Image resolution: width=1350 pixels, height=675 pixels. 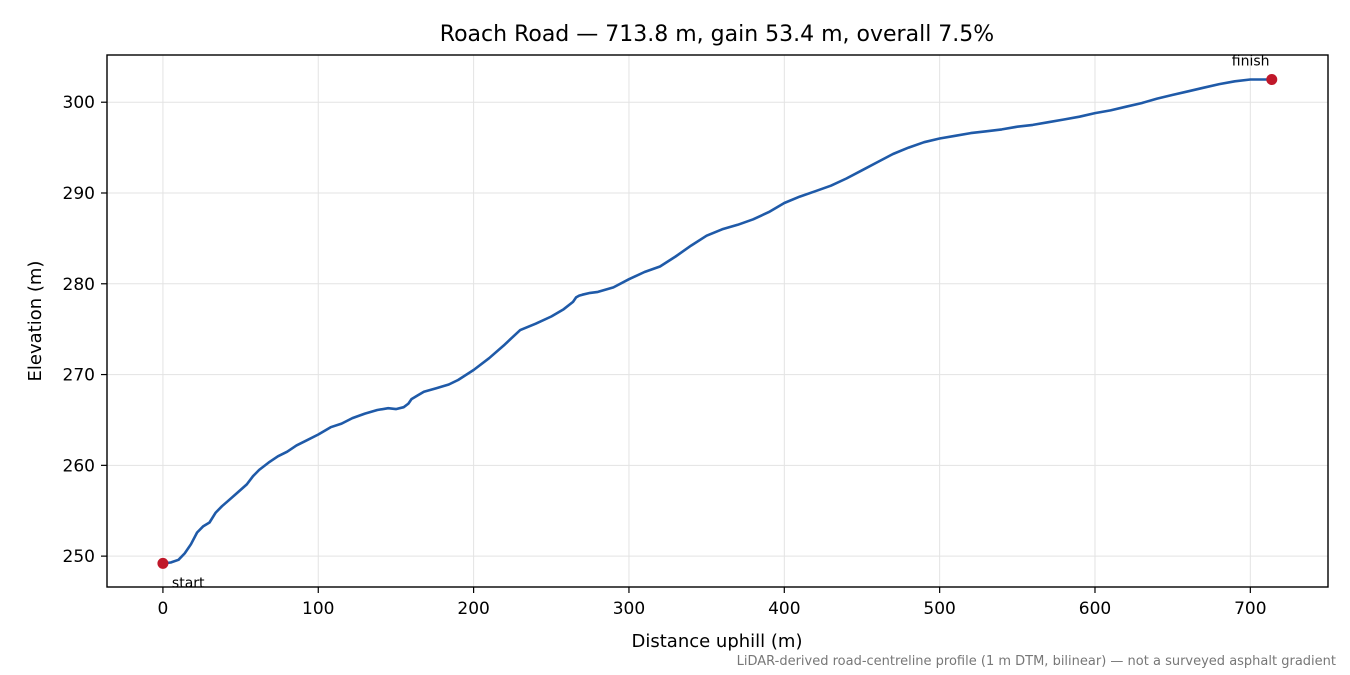 What do you see at coordinates (1251, 62) in the screenshot?
I see `finish-label: finish` at bounding box center [1251, 62].